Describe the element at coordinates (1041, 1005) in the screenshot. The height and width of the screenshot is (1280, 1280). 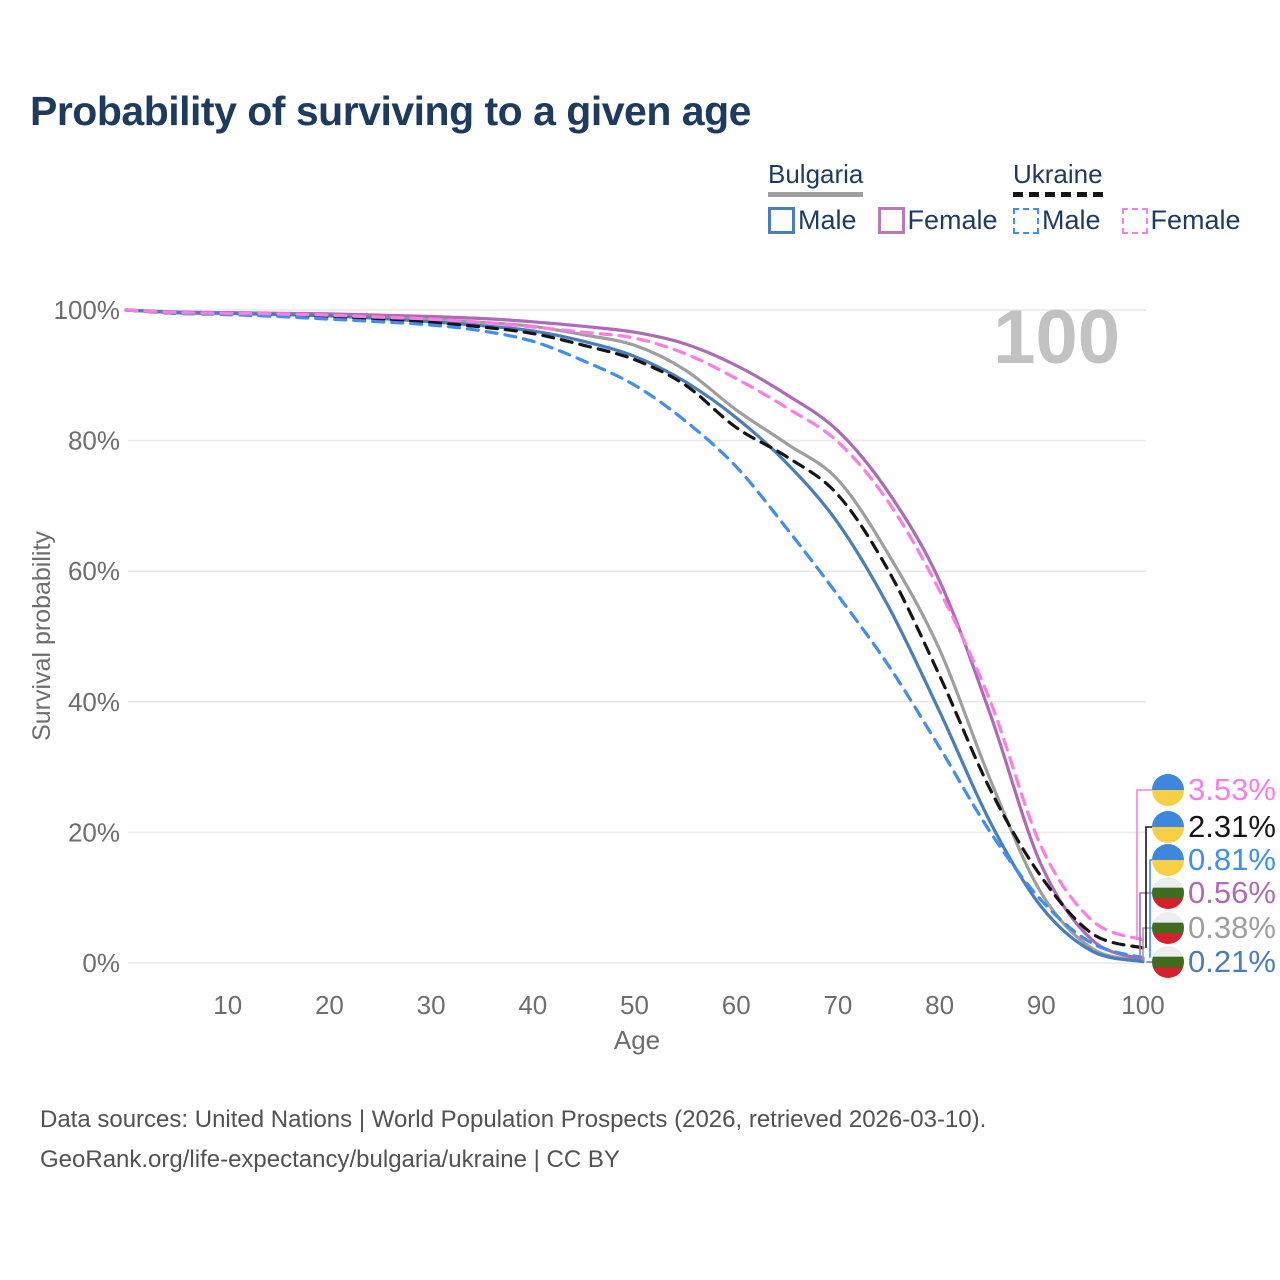
I see `x-tick-label-90: 90` at that location.